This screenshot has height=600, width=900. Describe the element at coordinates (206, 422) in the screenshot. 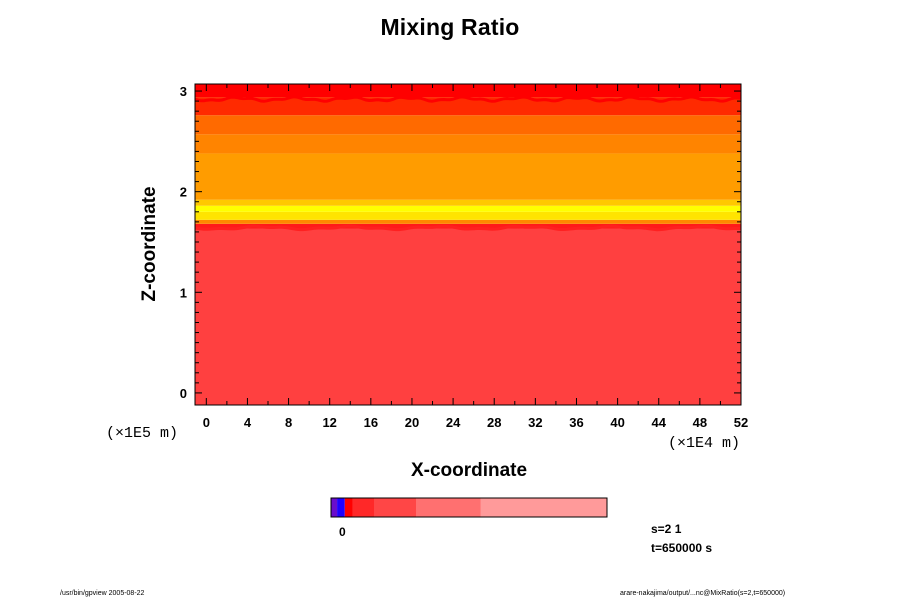

I see `x-tick-label: 0` at that location.